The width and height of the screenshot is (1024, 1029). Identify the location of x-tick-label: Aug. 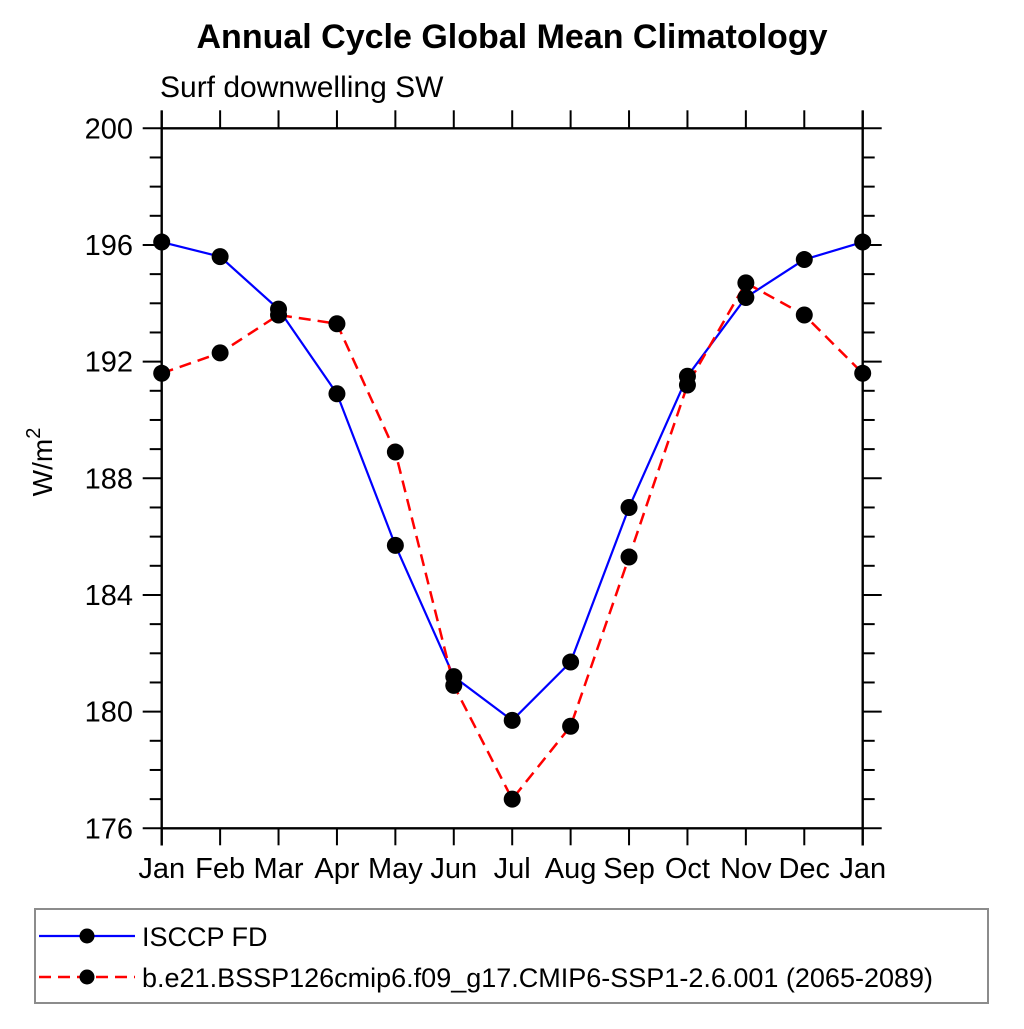
(571, 869).